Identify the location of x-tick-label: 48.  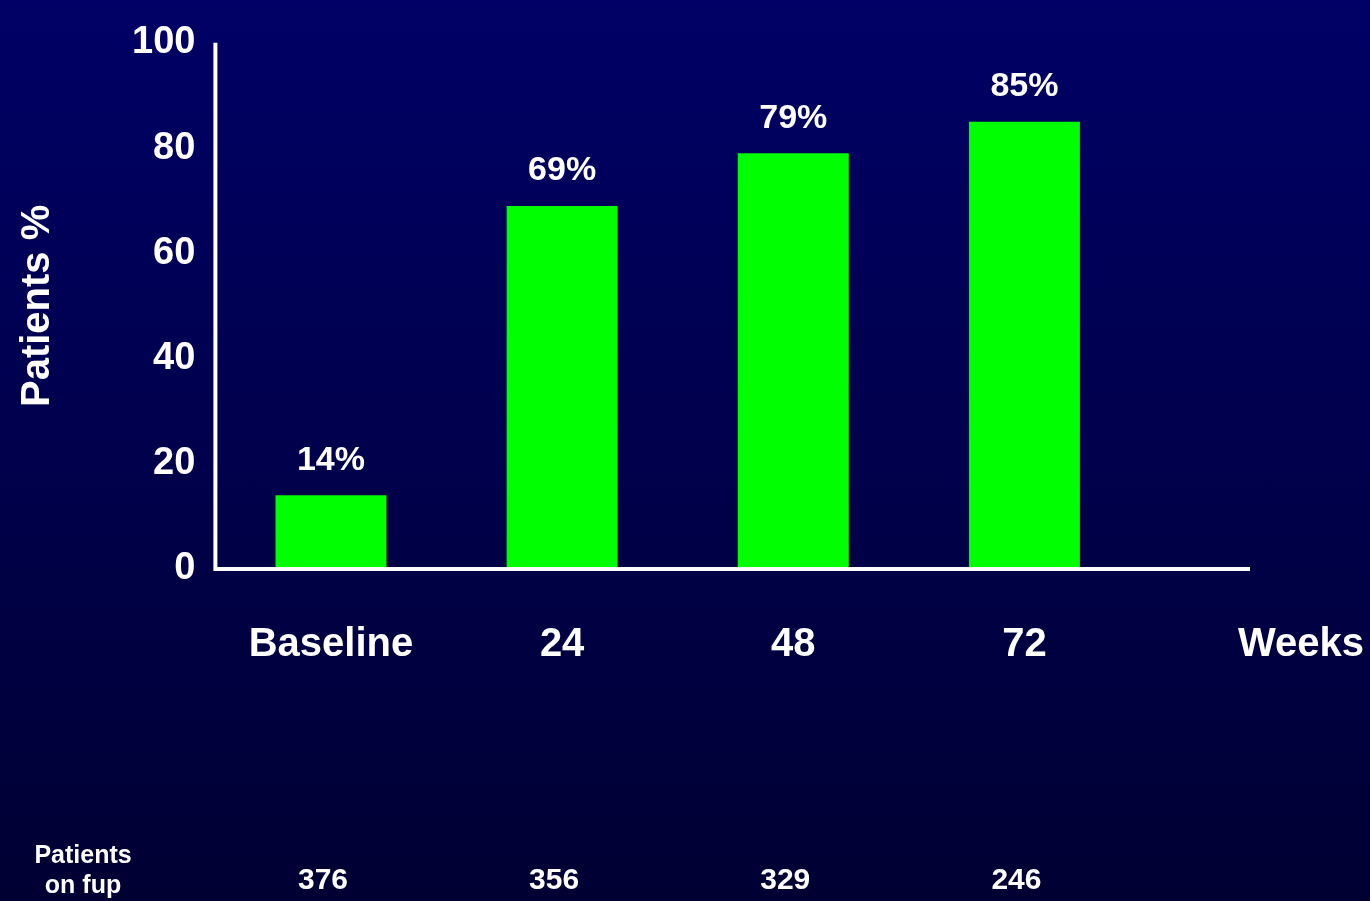
(793, 642).